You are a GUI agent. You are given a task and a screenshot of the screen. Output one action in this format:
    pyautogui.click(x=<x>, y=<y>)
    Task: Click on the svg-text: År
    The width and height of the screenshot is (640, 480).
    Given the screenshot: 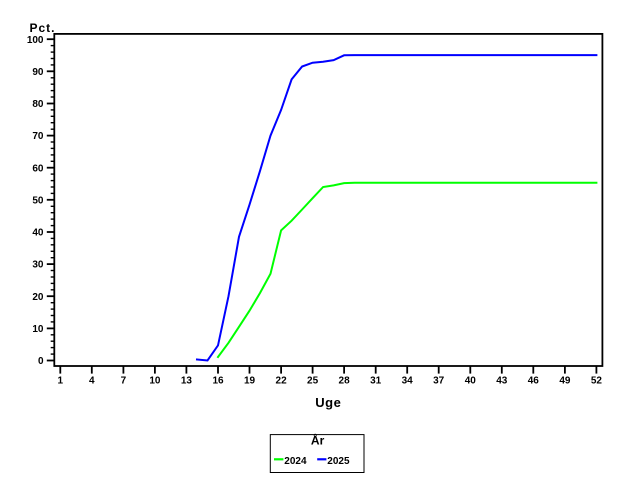 What is the action you would take?
    pyautogui.click(x=318, y=440)
    